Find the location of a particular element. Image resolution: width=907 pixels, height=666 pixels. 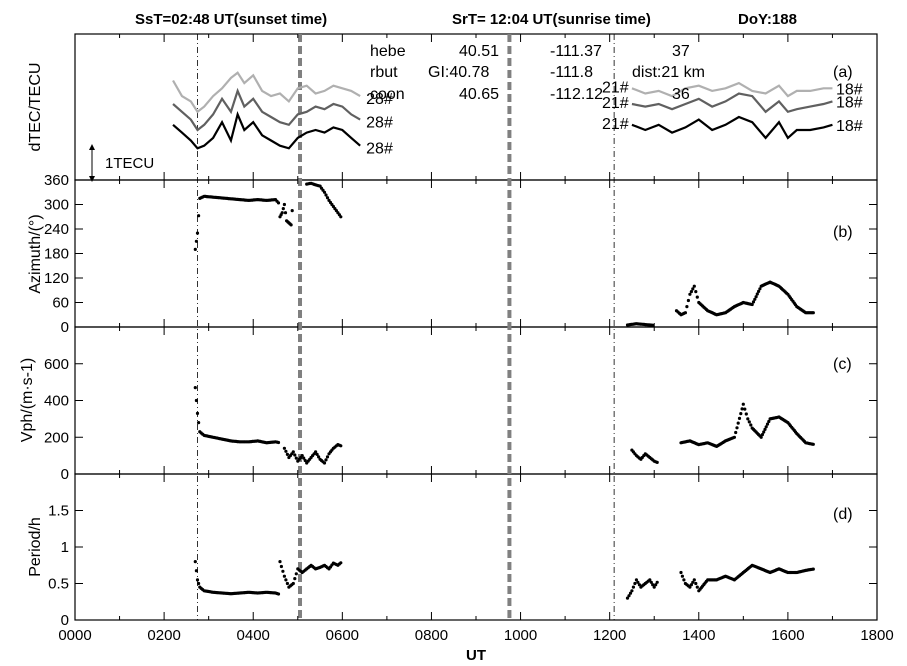

series-a-right-label-0: 18# is located at coordinates (849, 89).